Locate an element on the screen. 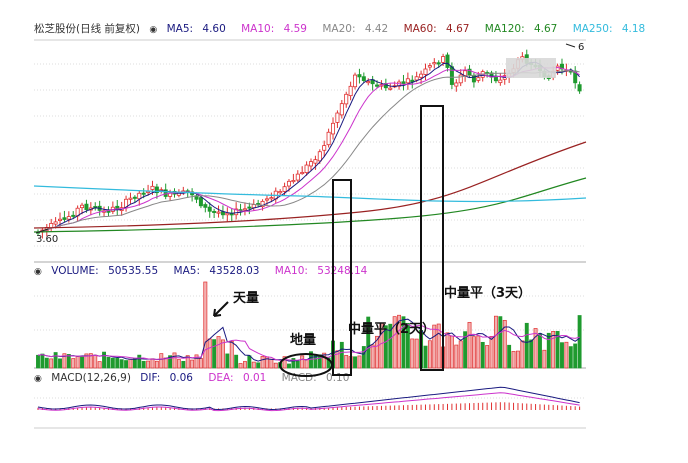  annotation-zhong-liang-ping-2: 中量平（2天） is located at coordinates (391, 329).